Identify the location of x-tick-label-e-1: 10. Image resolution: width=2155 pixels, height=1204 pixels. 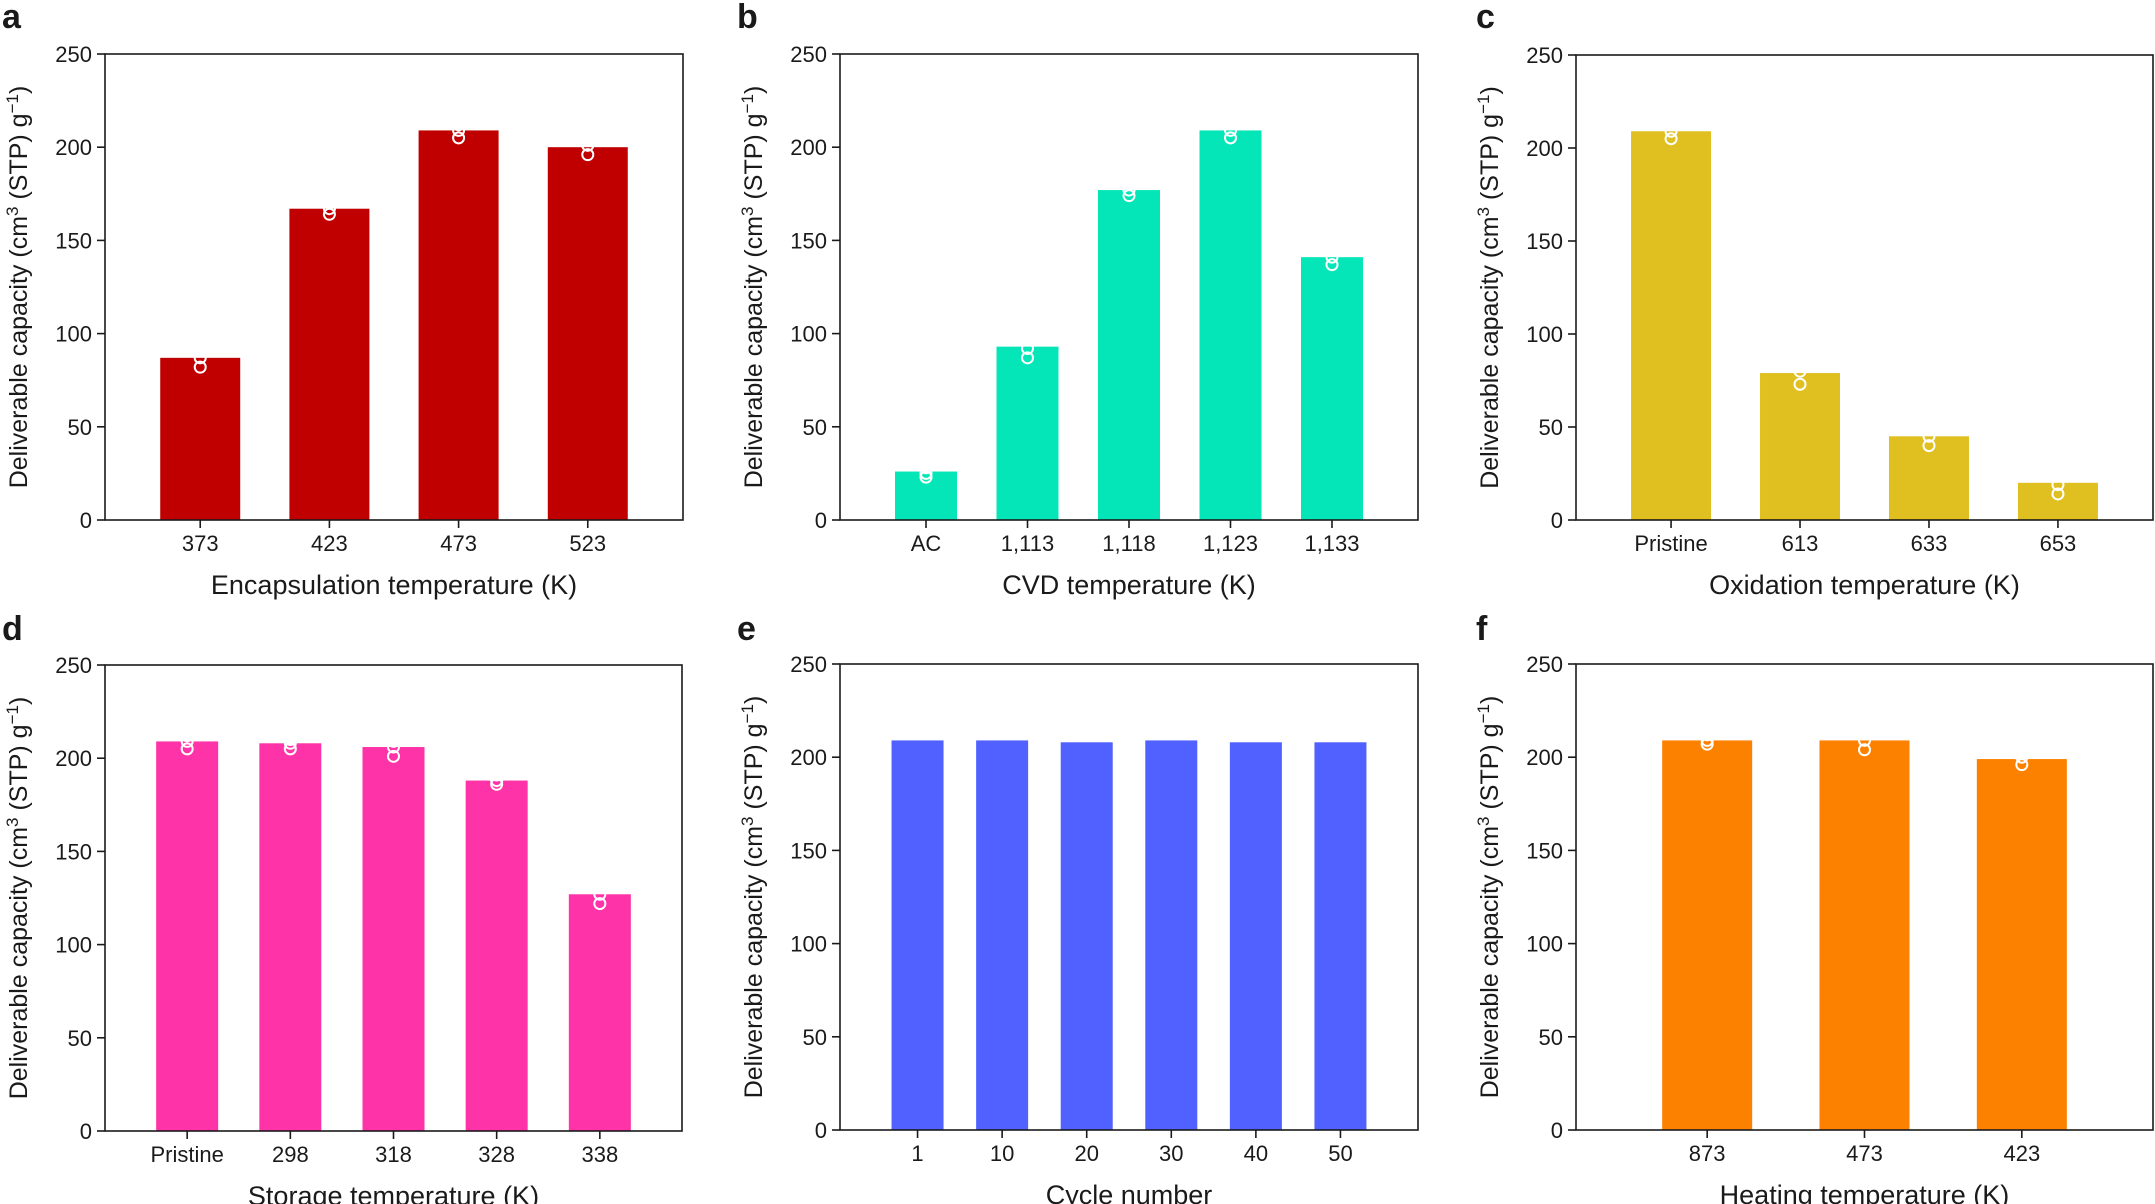
(1002, 1153).